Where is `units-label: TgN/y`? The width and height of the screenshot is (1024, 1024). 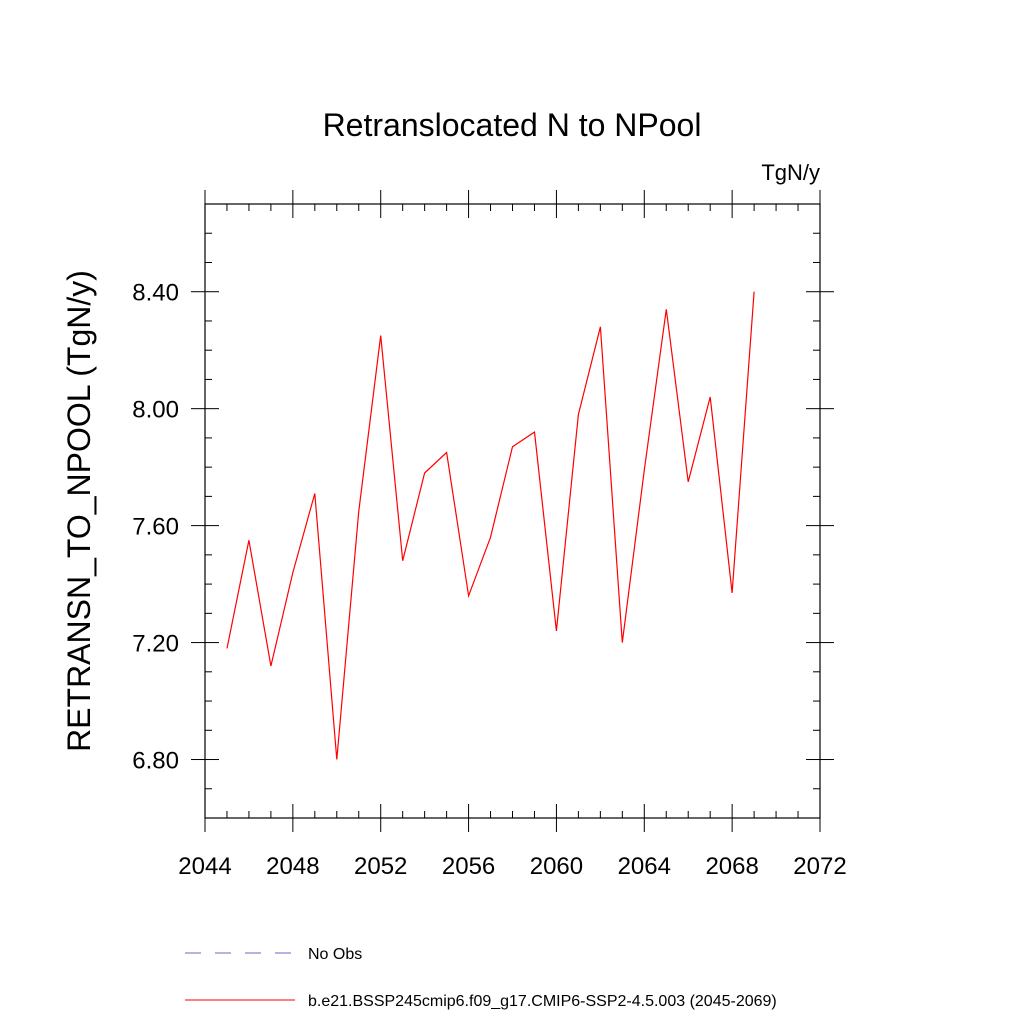
units-label: TgN/y is located at coordinates (790, 172).